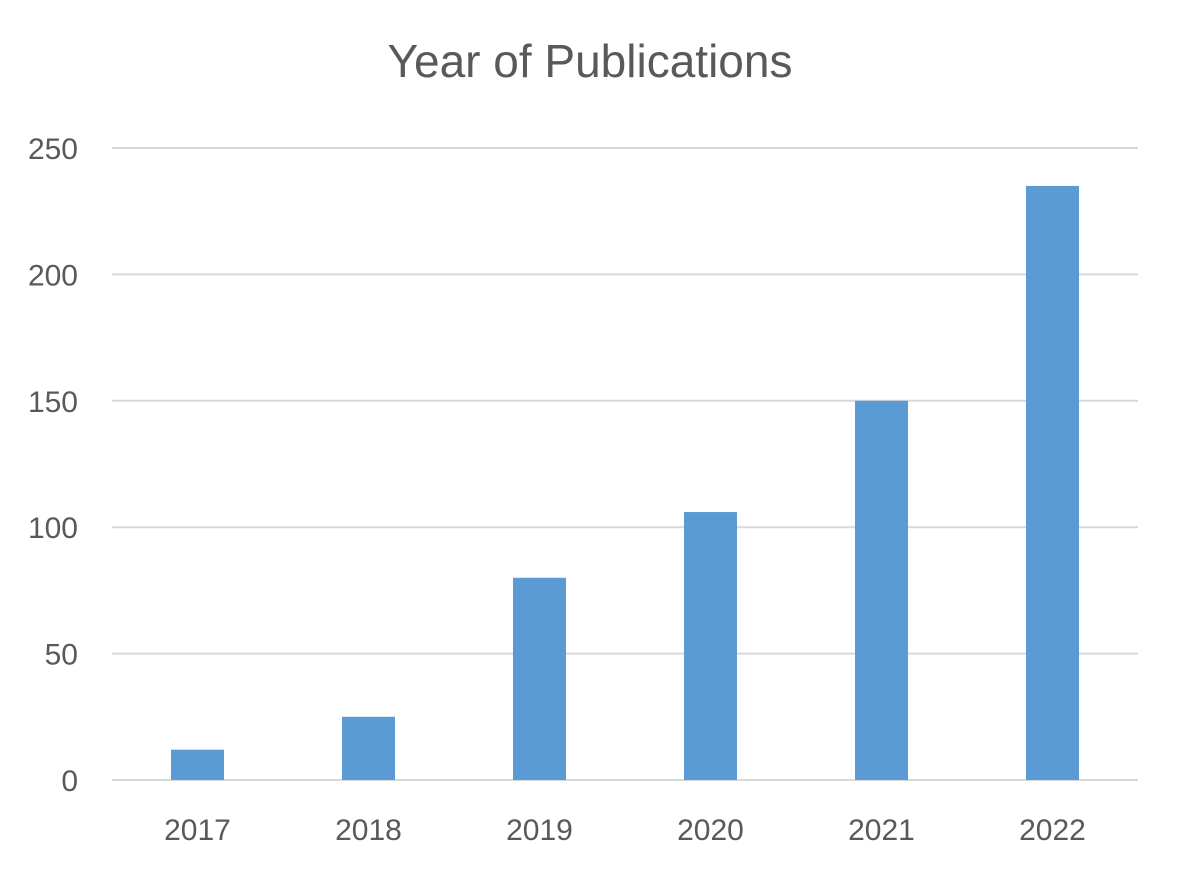  What do you see at coordinates (710, 830) in the screenshot?
I see `x-tick-label: 2020` at bounding box center [710, 830].